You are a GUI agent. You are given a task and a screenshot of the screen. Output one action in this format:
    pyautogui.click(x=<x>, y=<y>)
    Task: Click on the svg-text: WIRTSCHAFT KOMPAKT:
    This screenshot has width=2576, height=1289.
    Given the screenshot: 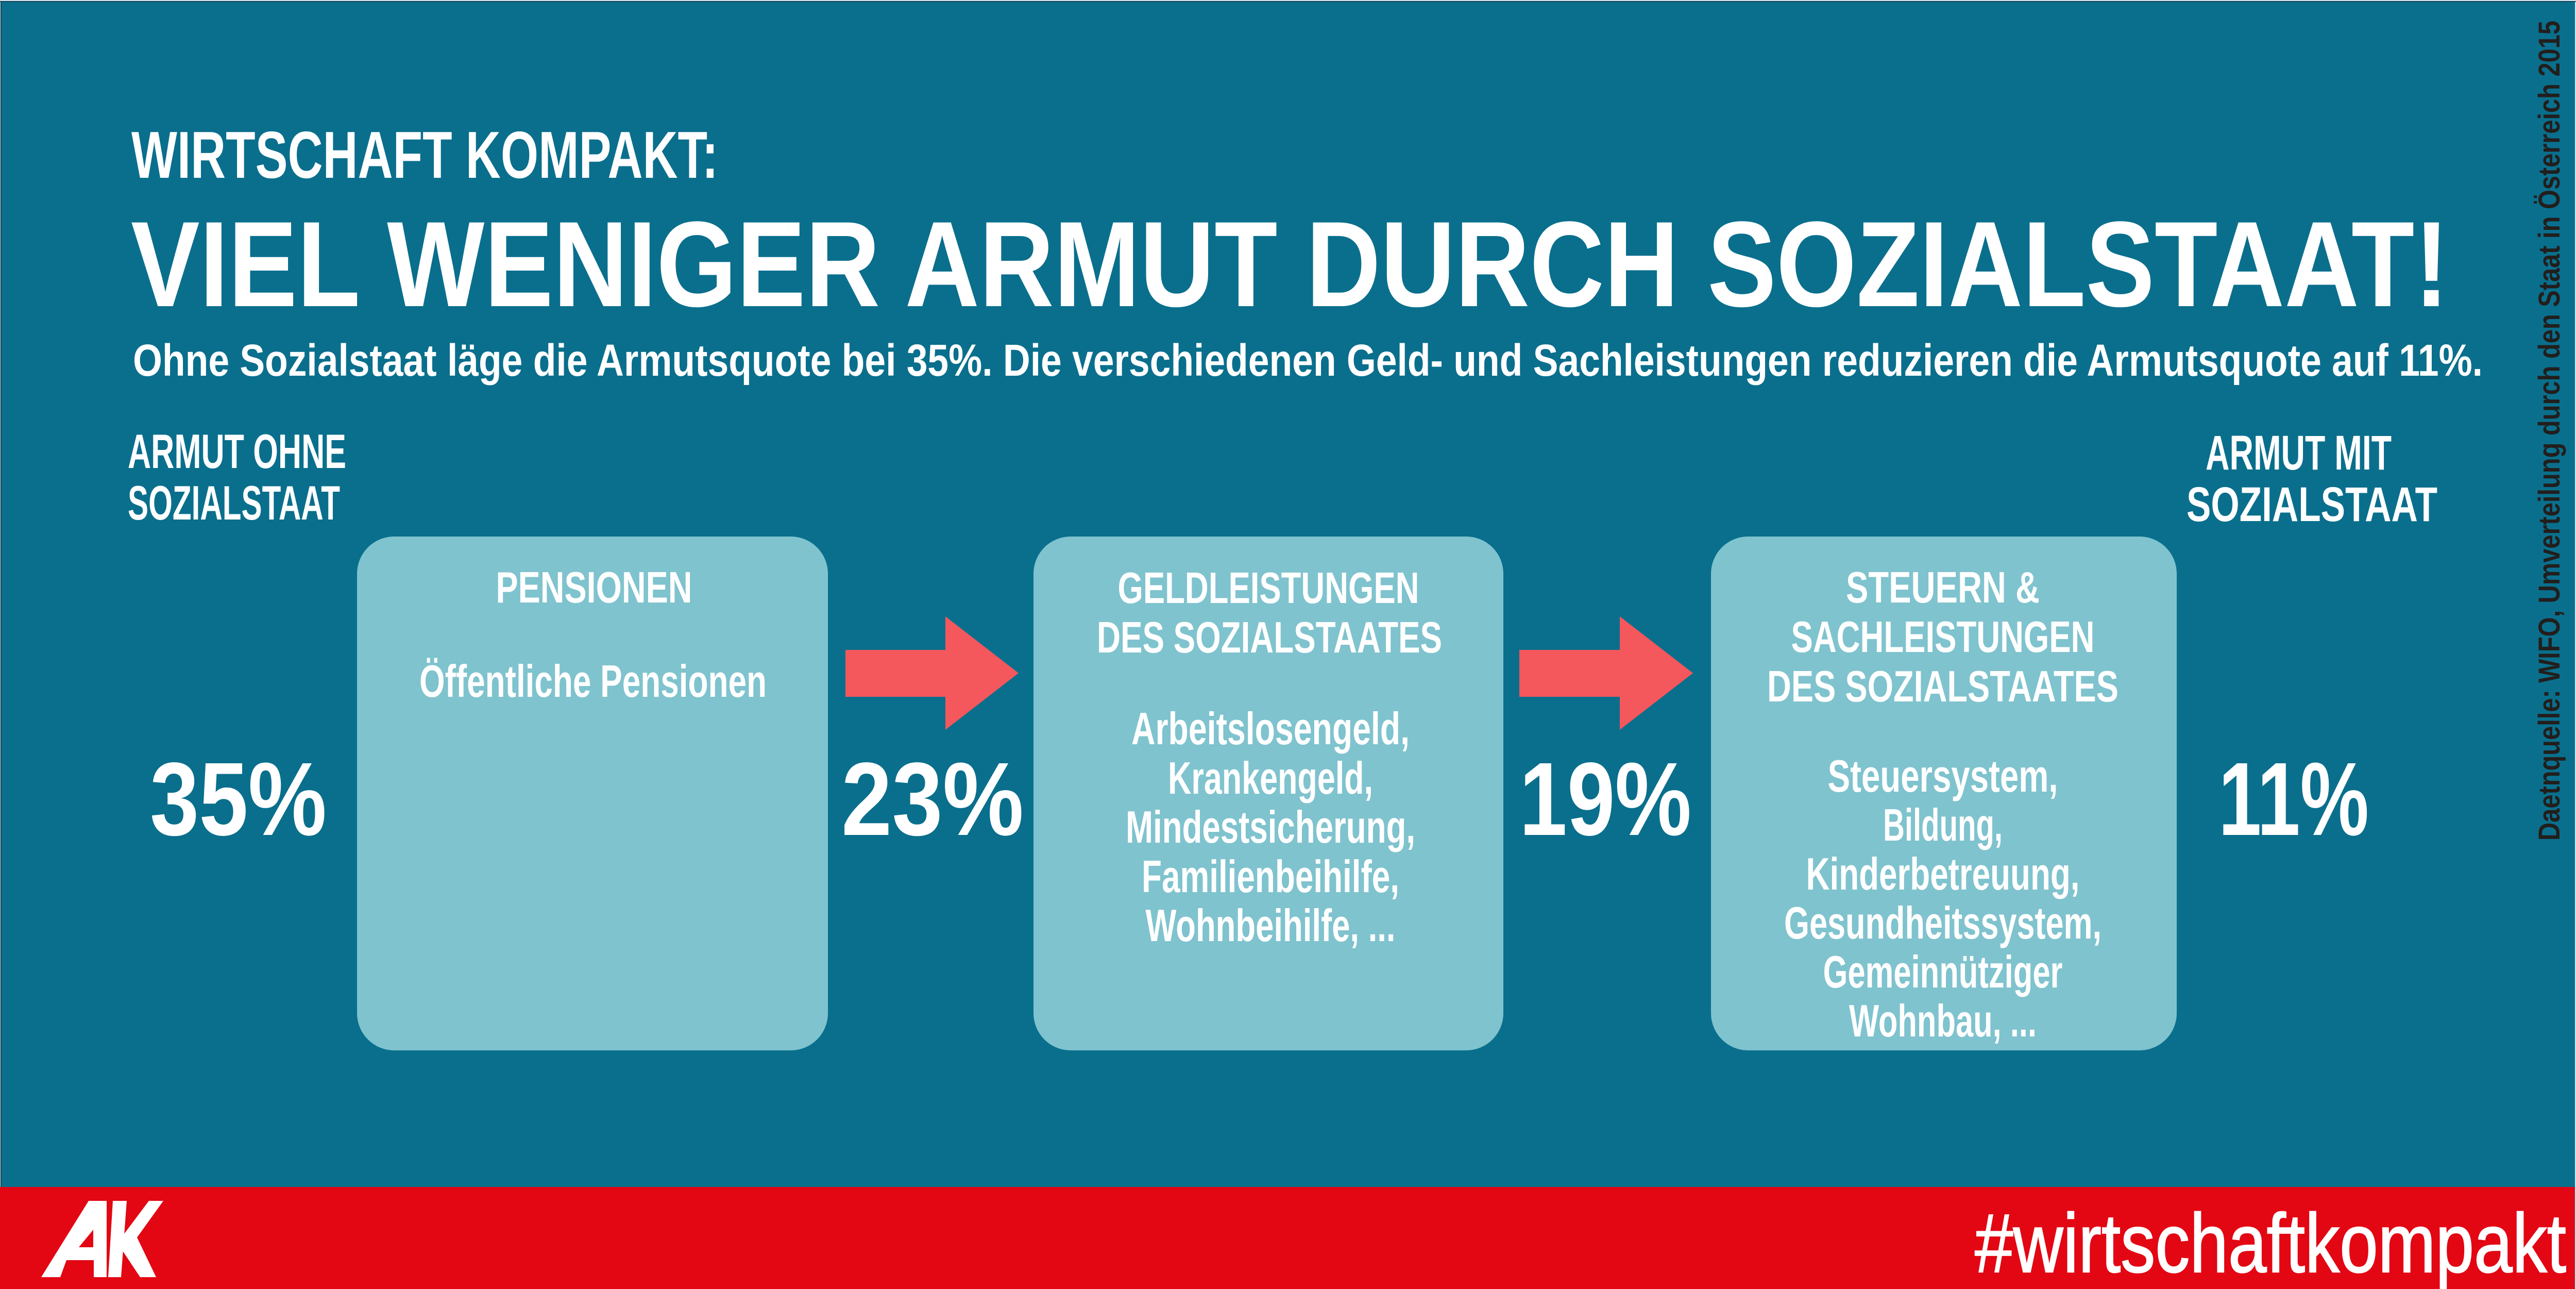 What is the action you would take?
    pyautogui.click(x=424, y=155)
    